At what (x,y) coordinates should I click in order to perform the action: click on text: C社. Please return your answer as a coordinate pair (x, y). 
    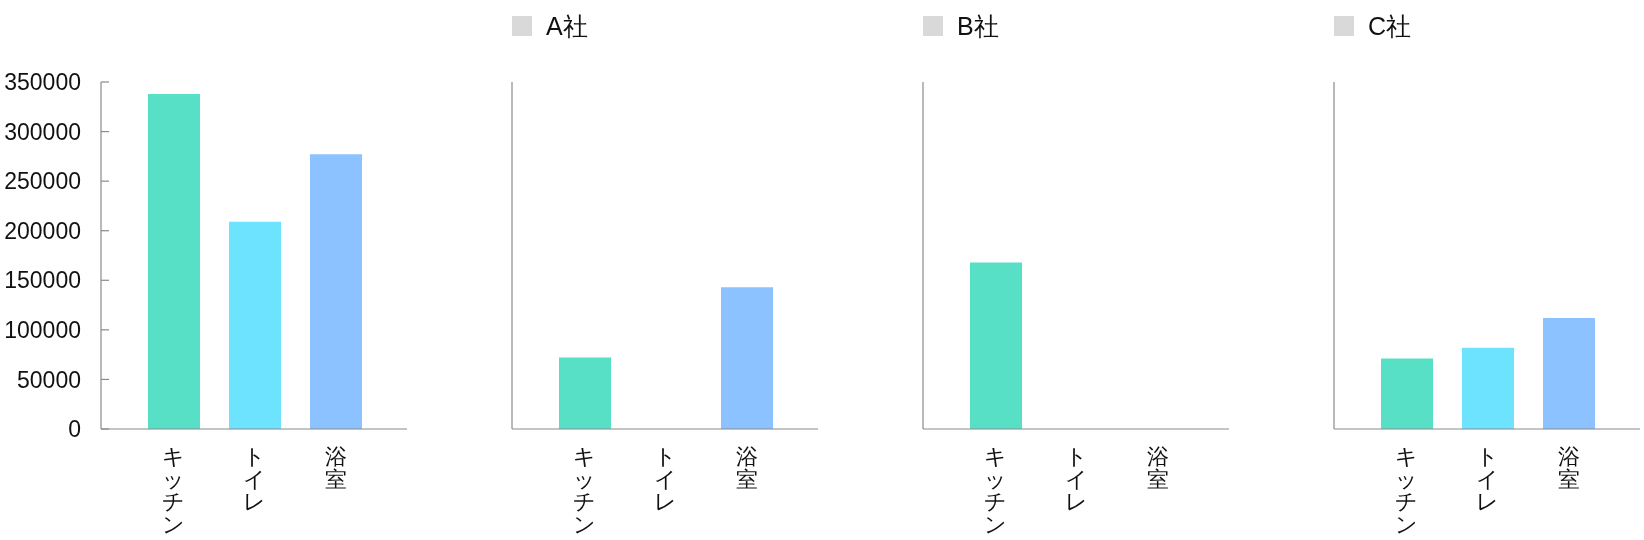
    Looking at the image, I should click on (1390, 26).